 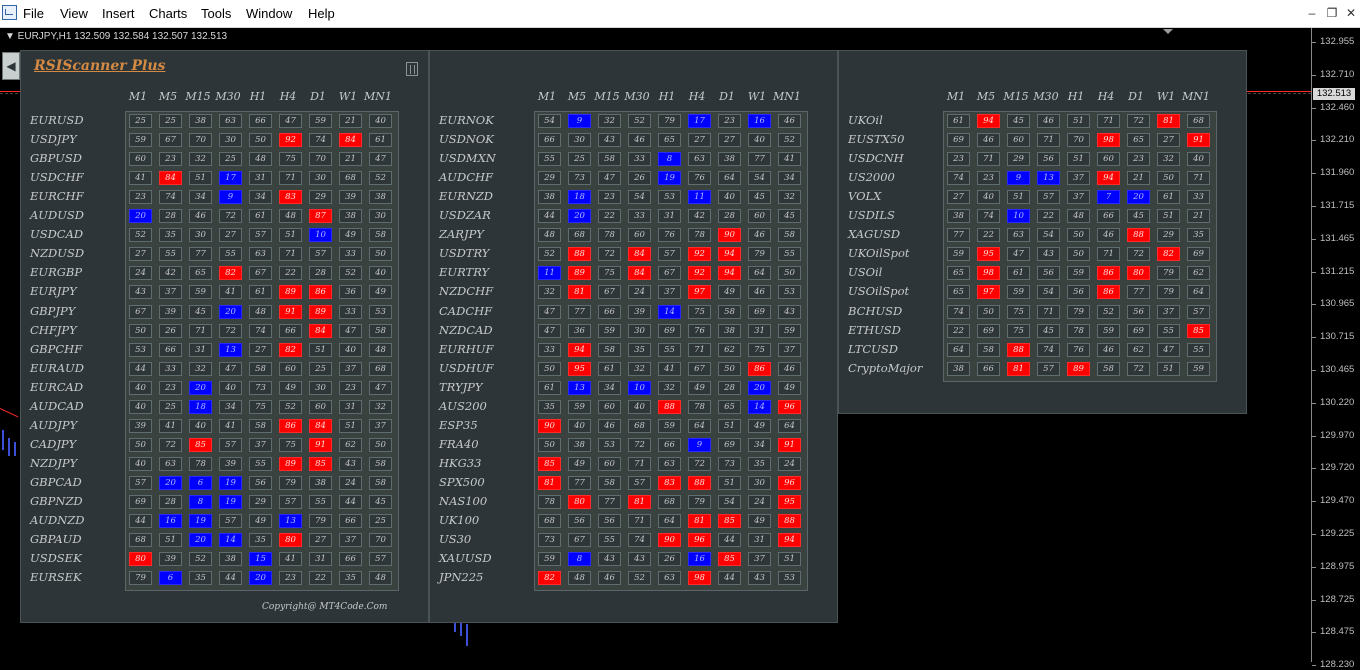 I want to click on rsi-cell: 30, so click(x=230, y=140).